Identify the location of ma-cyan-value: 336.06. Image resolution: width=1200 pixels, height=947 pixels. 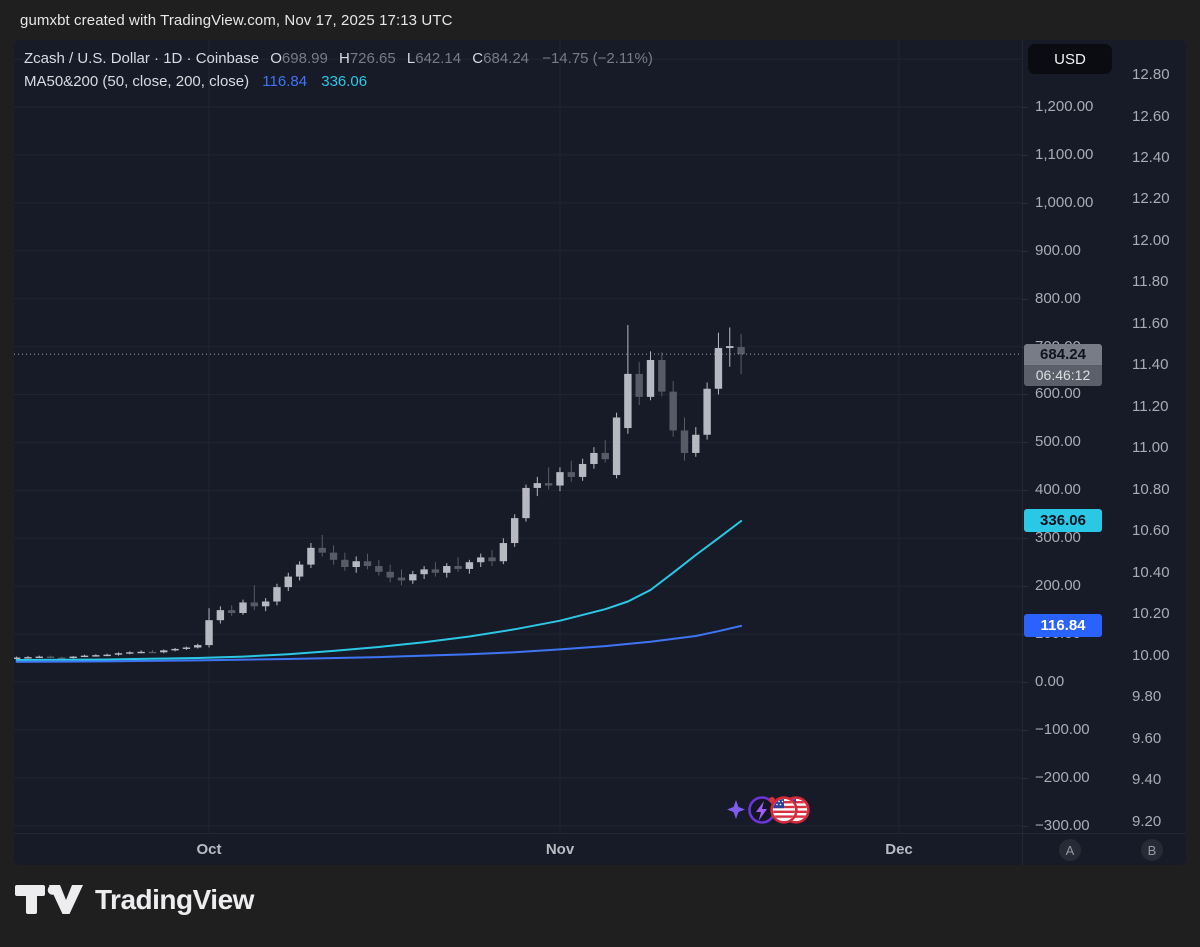
(344, 81).